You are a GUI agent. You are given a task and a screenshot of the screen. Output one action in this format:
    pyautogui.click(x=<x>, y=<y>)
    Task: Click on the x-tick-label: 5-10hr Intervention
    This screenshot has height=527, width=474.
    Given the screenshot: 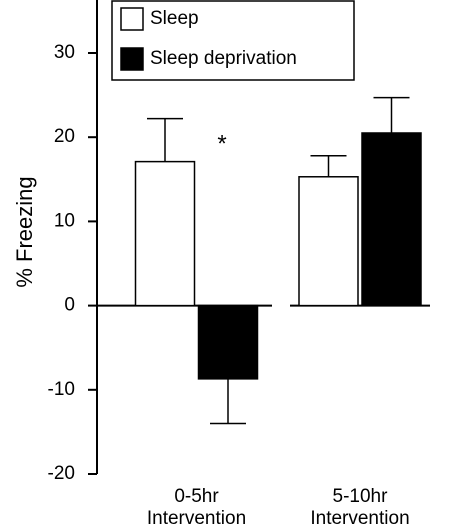 What is the action you would take?
    pyautogui.click(x=359, y=506)
    